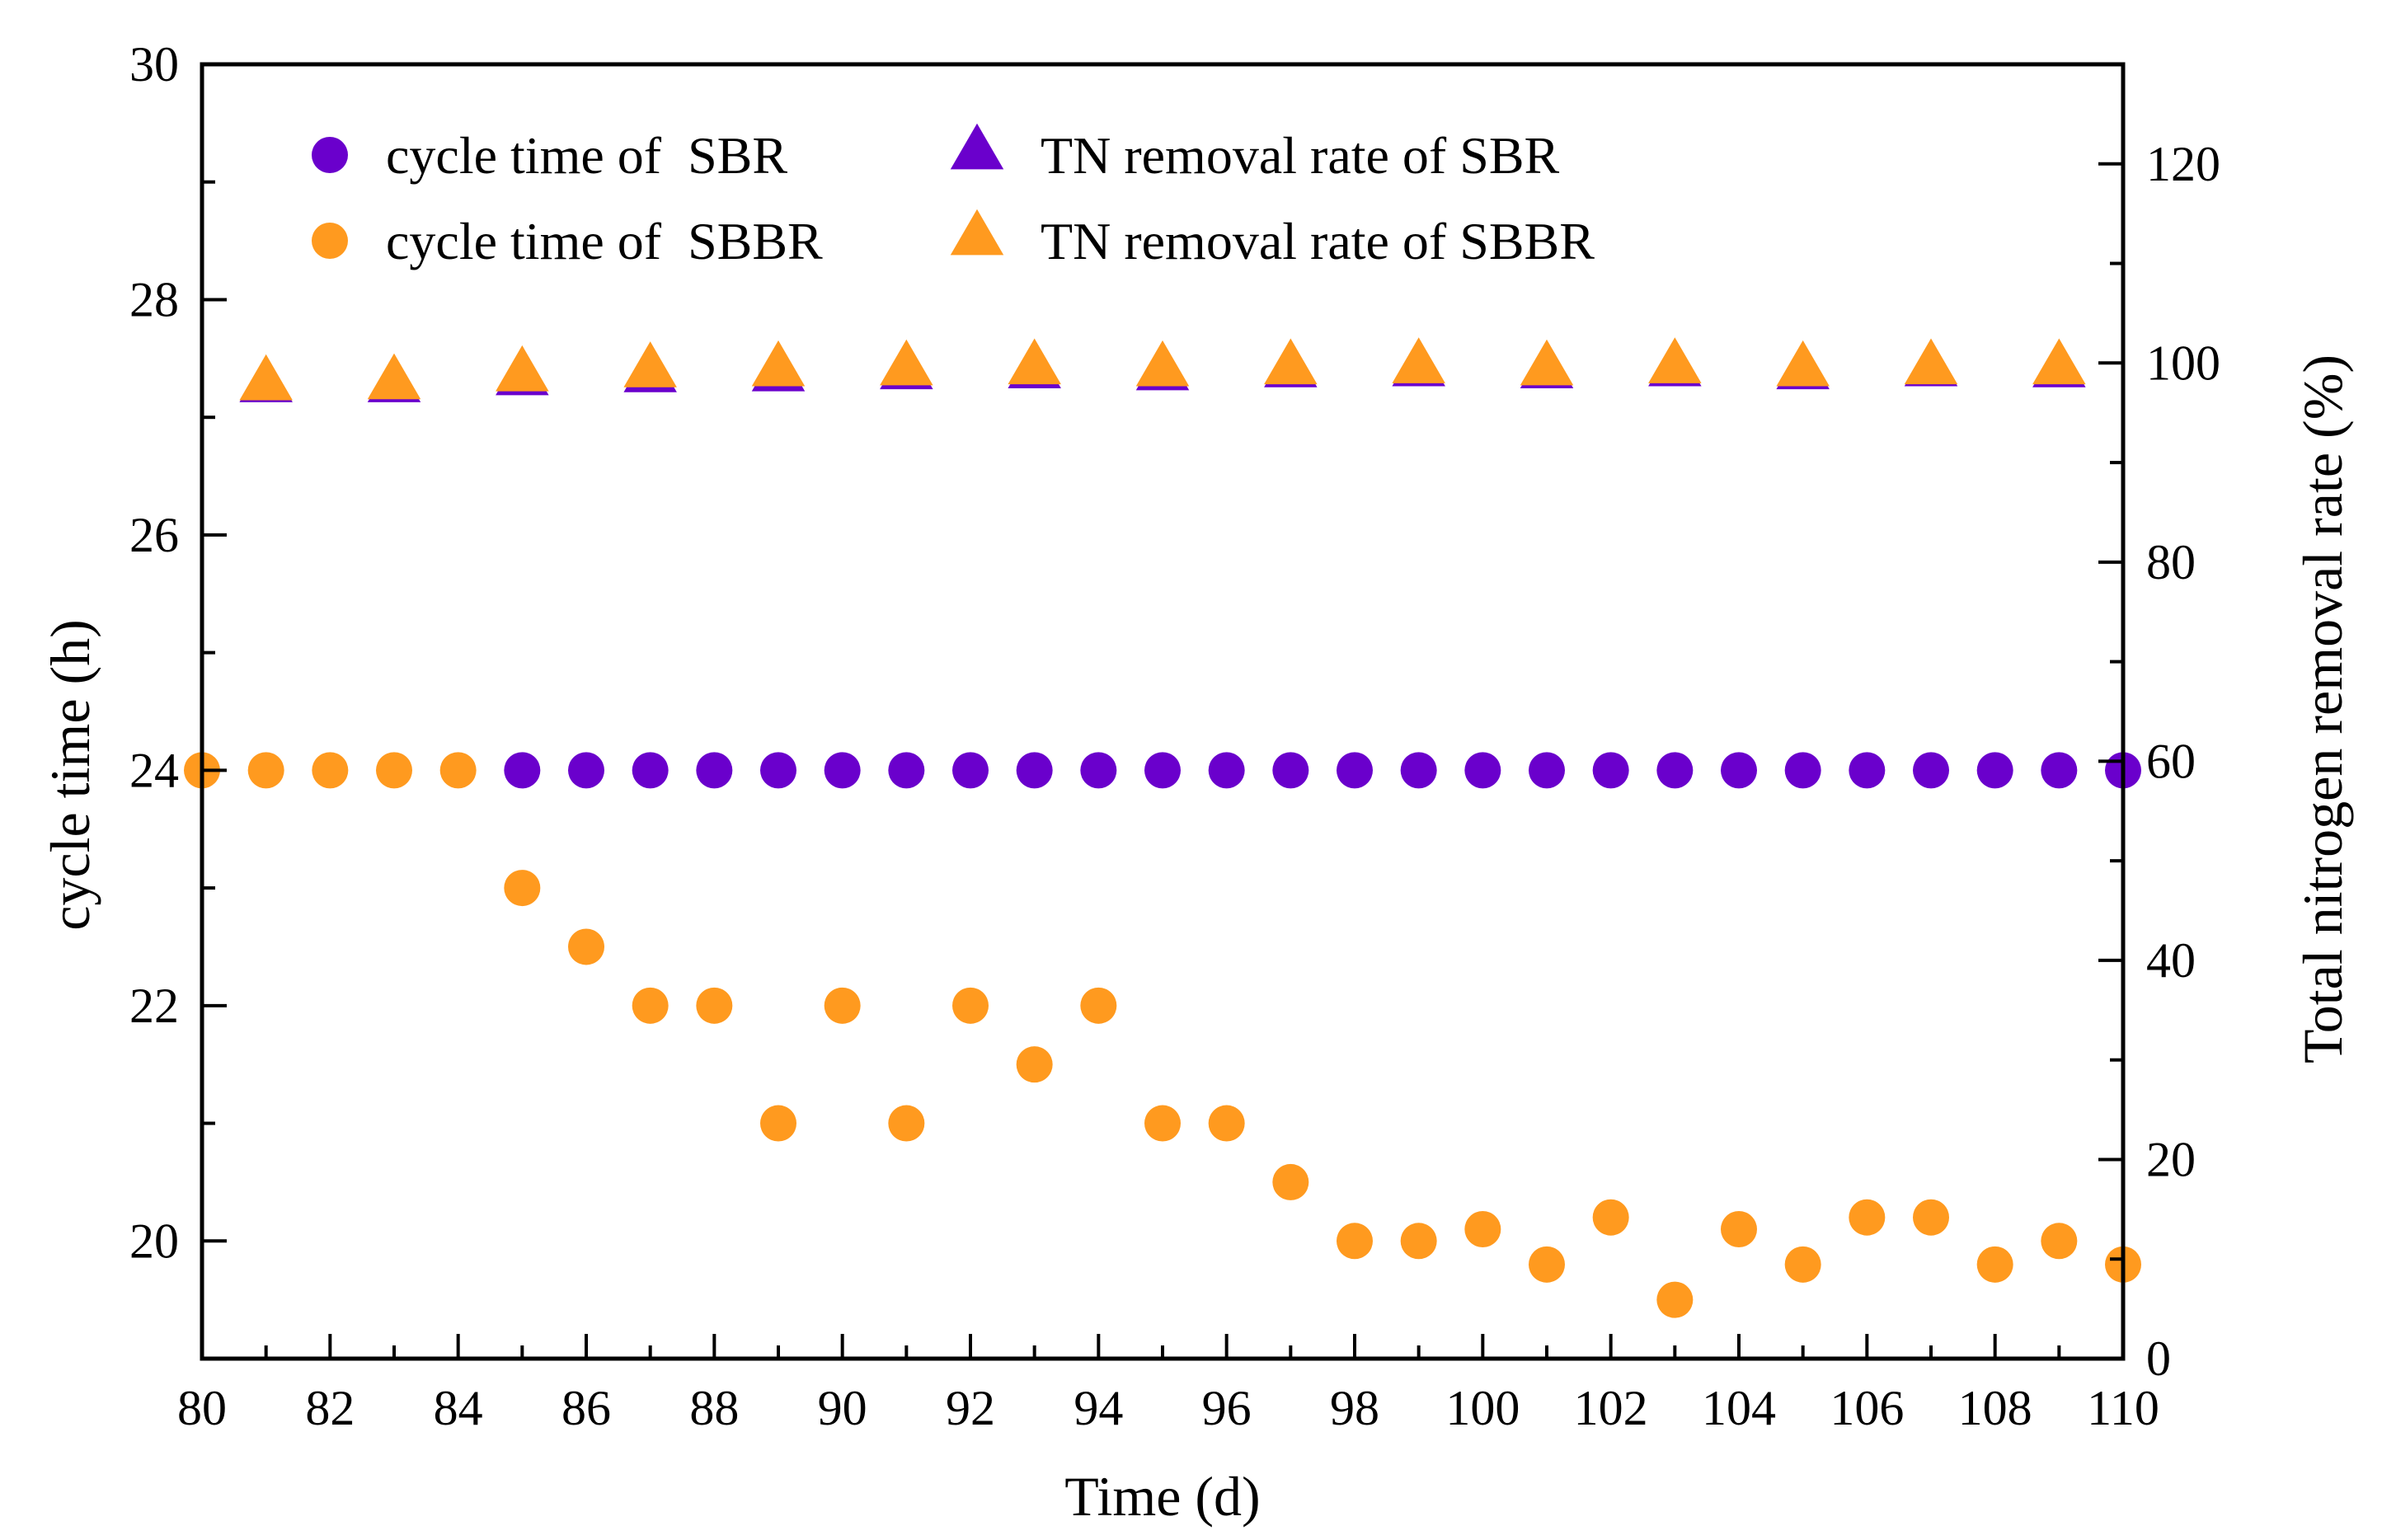  I want to click on x-tick-label: 88, so click(714, 1408).